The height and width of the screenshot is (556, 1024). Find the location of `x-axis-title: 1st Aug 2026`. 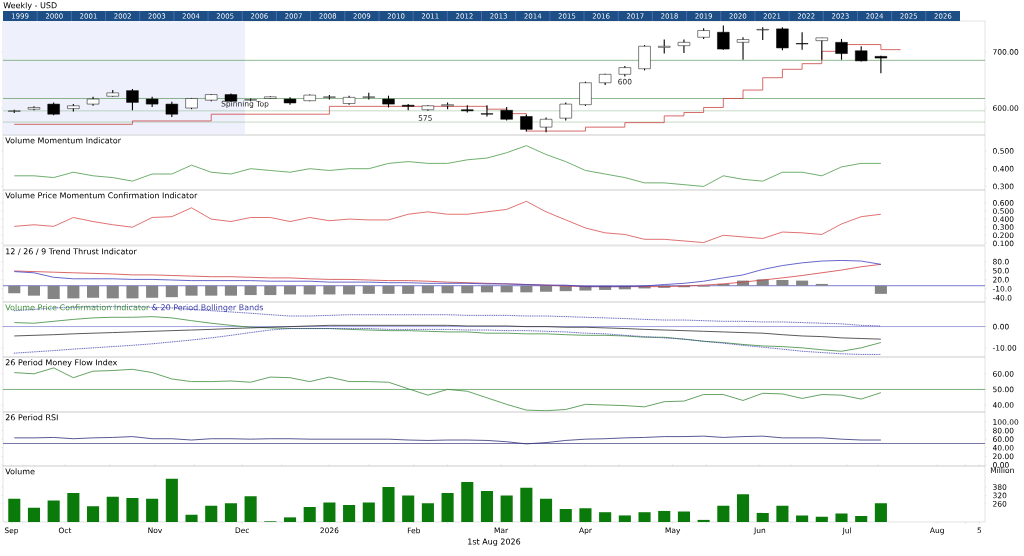

x-axis-title: 1st Aug 2026 is located at coordinates (494, 542).